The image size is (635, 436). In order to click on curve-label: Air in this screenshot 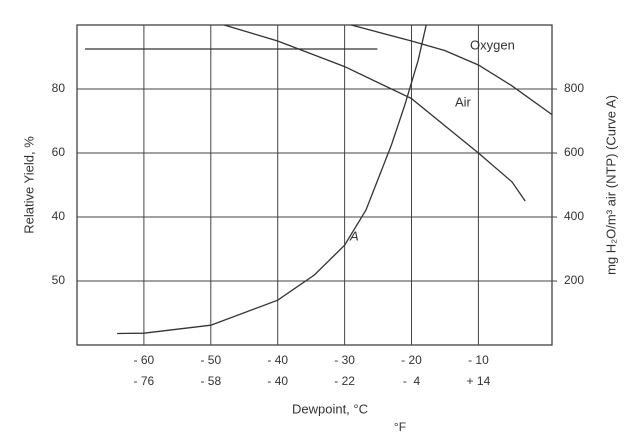, I will do `click(463, 101)`.